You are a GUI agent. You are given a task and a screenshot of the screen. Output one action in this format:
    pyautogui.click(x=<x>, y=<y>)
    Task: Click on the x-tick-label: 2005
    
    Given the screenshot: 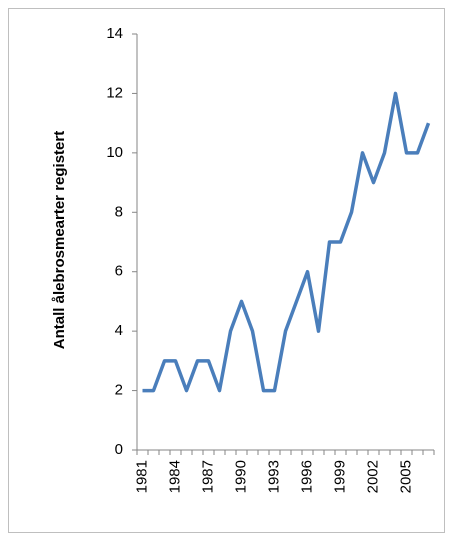 What is the action you would take?
    pyautogui.click(x=405, y=476)
    